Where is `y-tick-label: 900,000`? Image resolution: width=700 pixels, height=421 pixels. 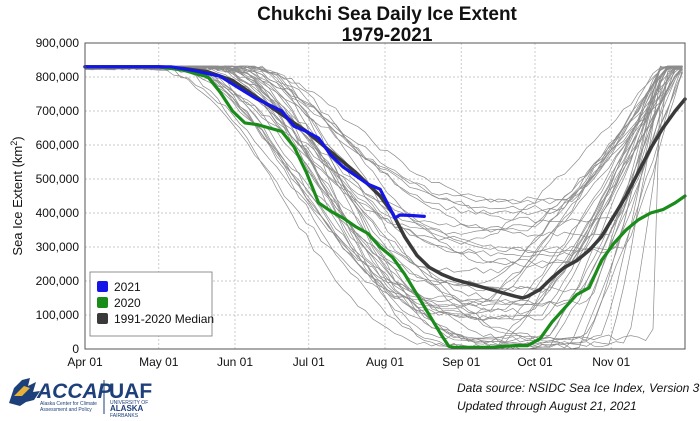
y-tick-label: 900,000 is located at coordinates (58, 43).